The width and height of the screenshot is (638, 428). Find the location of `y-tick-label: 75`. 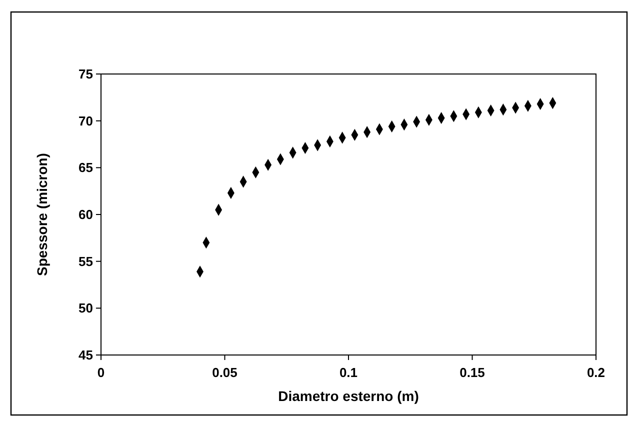

y-tick-label: 75 is located at coordinates (85, 74).